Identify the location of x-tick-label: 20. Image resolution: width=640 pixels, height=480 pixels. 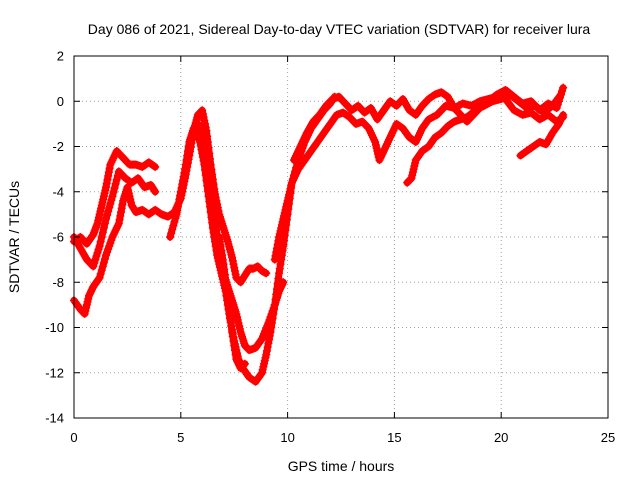
(501, 437).